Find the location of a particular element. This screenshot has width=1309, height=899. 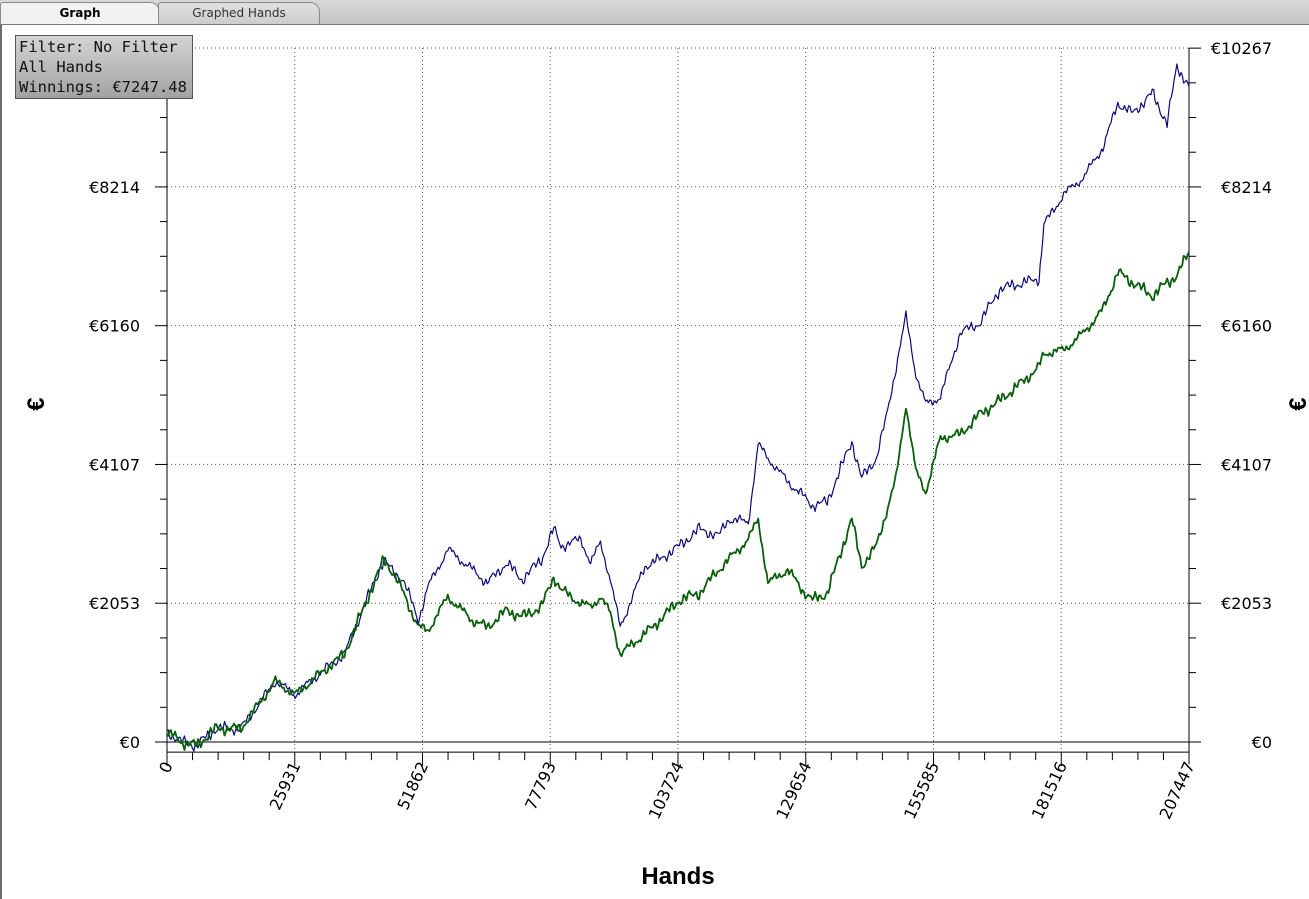

y-tick-label-left: €0 is located at coordinates (130, 742).